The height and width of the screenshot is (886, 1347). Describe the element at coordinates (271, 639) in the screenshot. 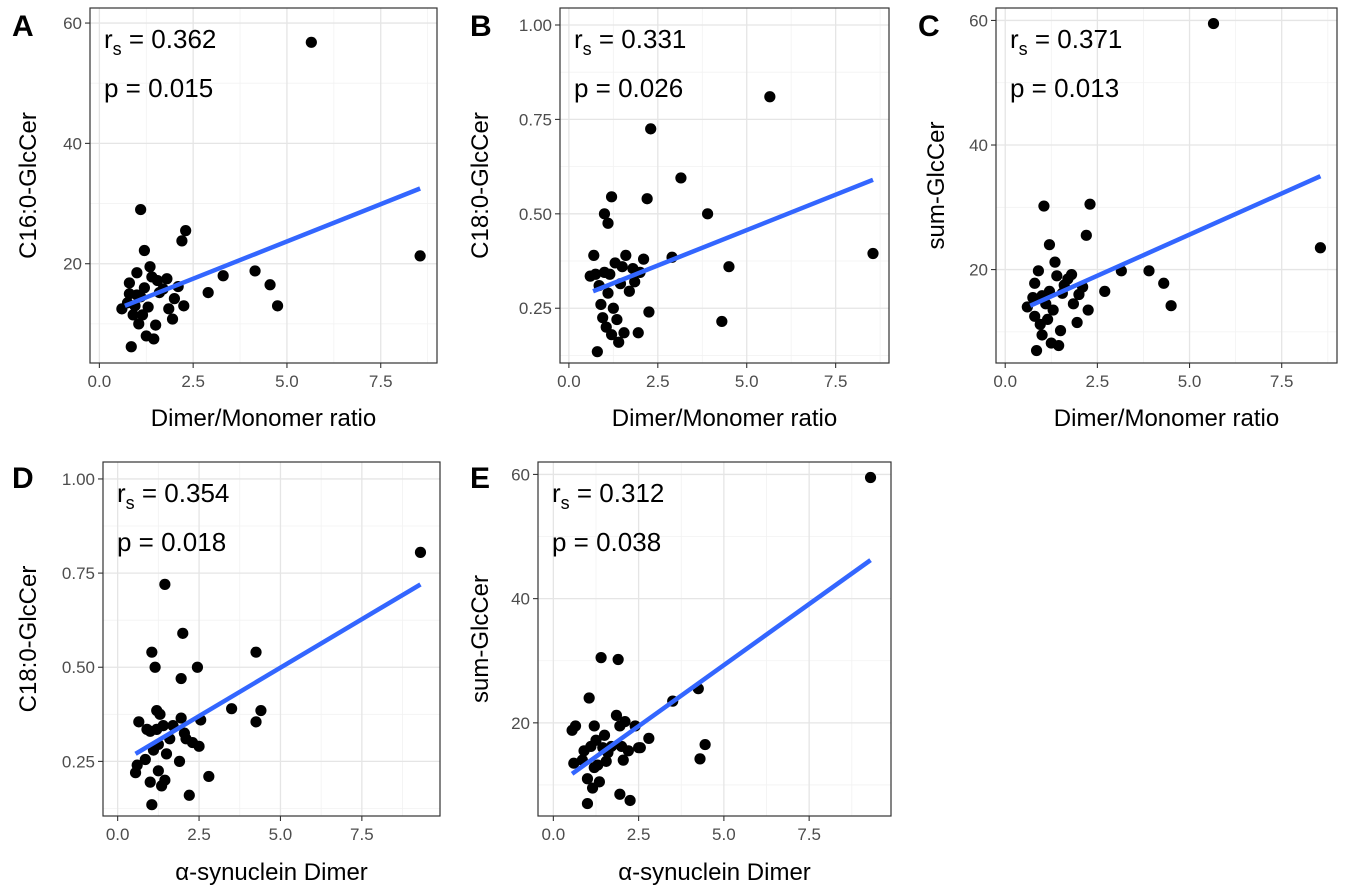

I see `plot-background` at that location.